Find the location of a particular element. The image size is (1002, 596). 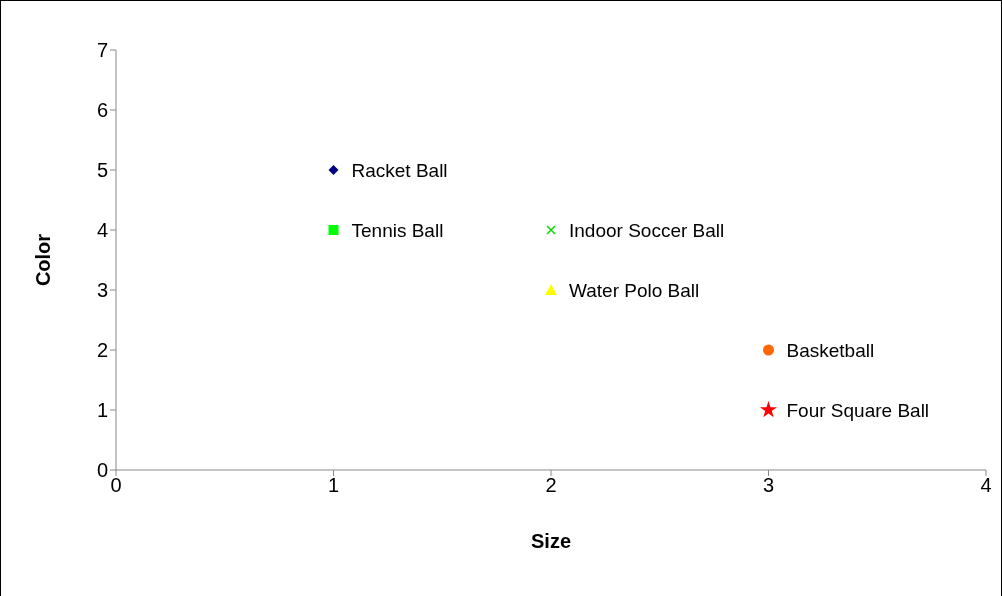

x-tick-label: 3 is located at coordinates (768, 485).